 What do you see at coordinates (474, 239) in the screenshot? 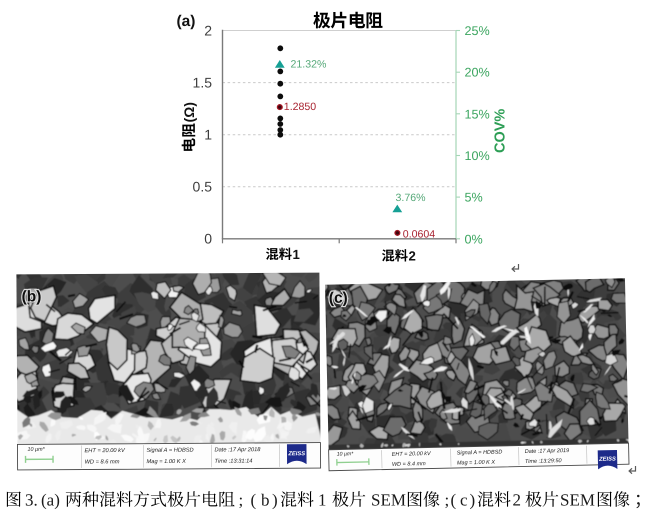
I see `svg-text: 0%` at bounding box center [474, 239].